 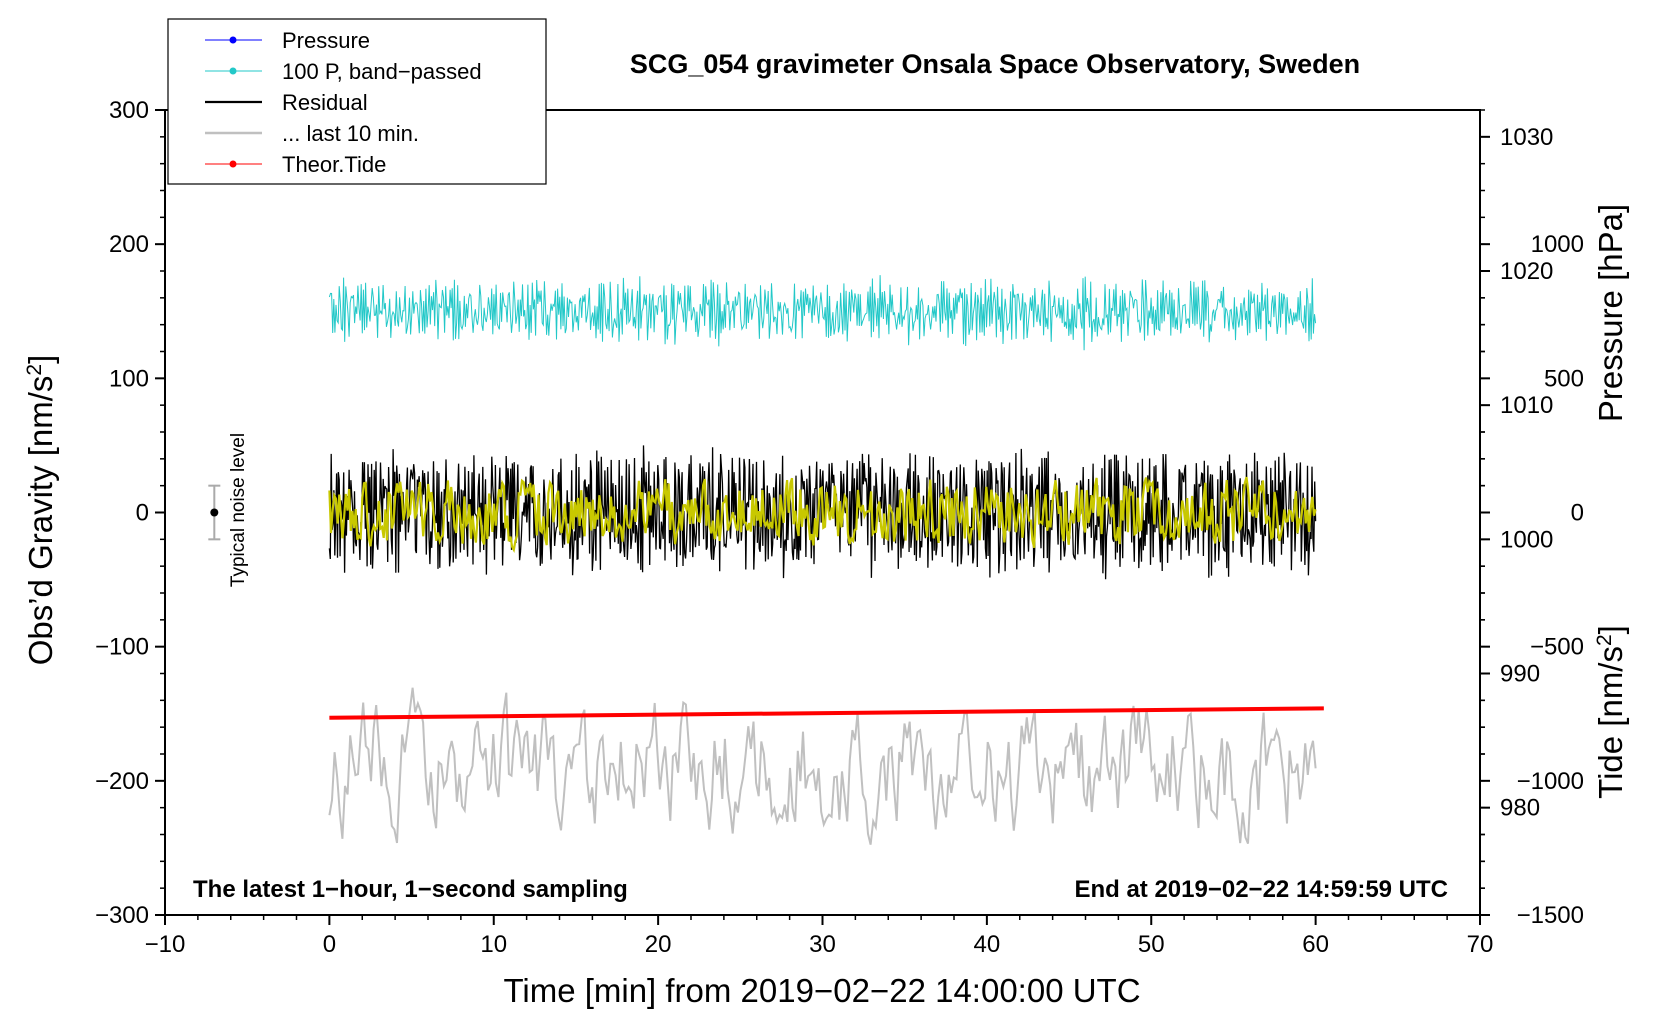 I want to click on series-theor-tide, so click(x=826, y=713).